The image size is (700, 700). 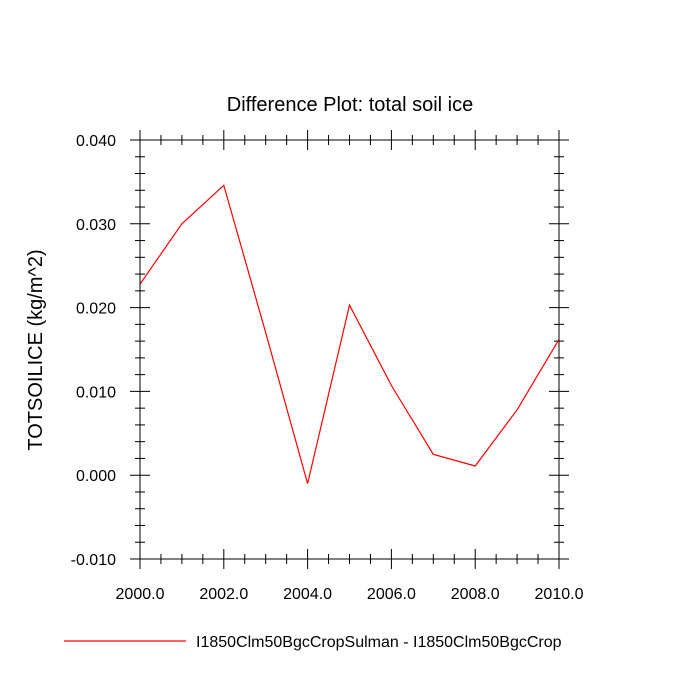 I want to click on x-tick-label: 2004.0, so click(x=307, y=594).